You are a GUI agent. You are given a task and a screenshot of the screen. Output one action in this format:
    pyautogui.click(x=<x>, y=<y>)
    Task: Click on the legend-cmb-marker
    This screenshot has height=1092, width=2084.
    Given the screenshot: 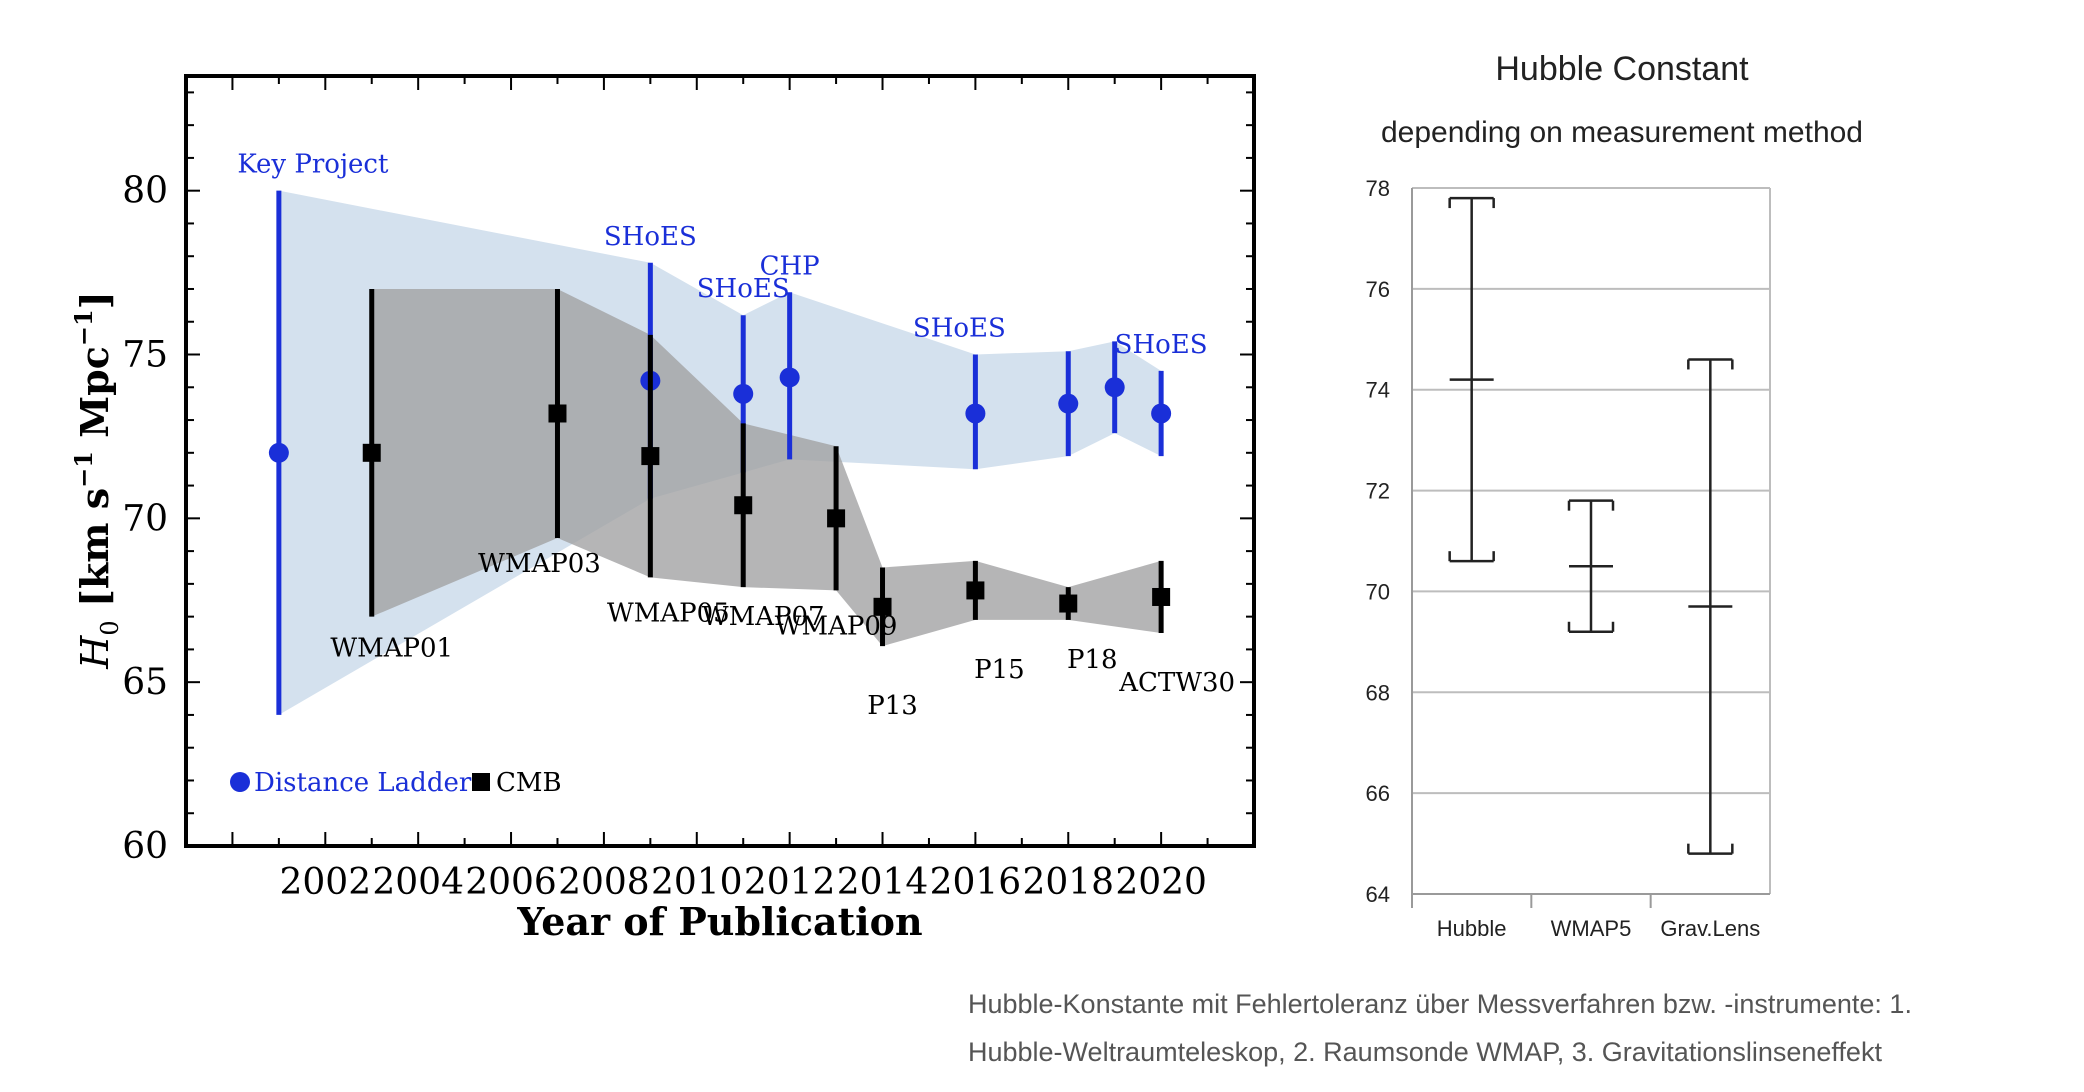 What is the action you would take?
    pyautogui.click(x=481, y=782)
    